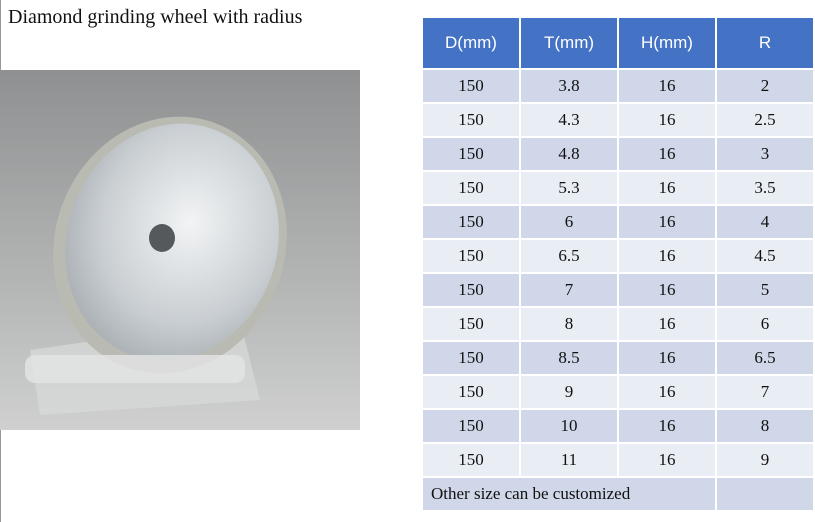 The height and width of the screenshot is (522, 815). Describe the element at coordinates (155, 17) in the screenshot. I see `page-title: Diamond grinding wheel with radius` at that location.